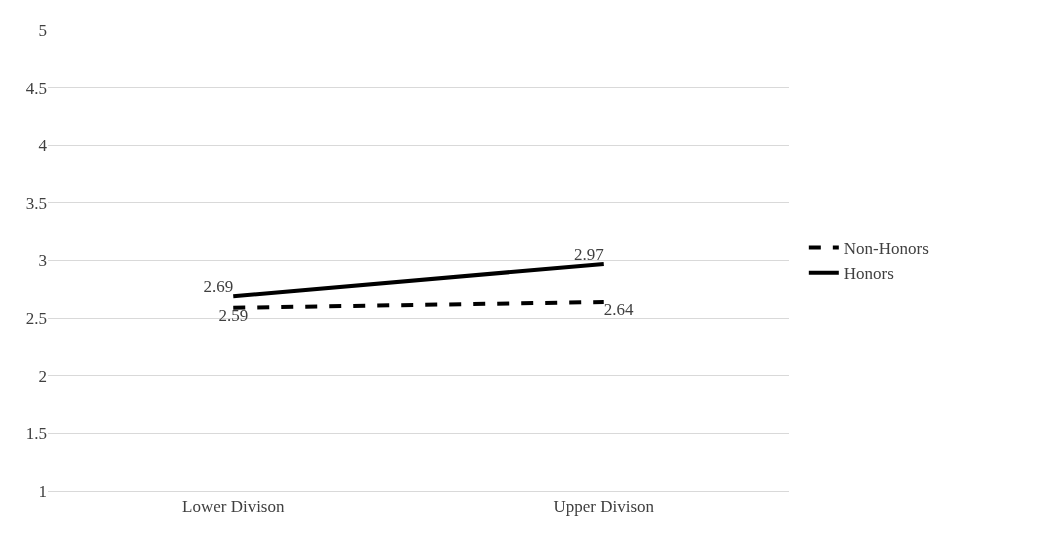 The width and height of the screenshot is (1049, 541). Describe the element at coordinates (42, 261) in the screenshot. I see `y-tick-label: 3` at that location.